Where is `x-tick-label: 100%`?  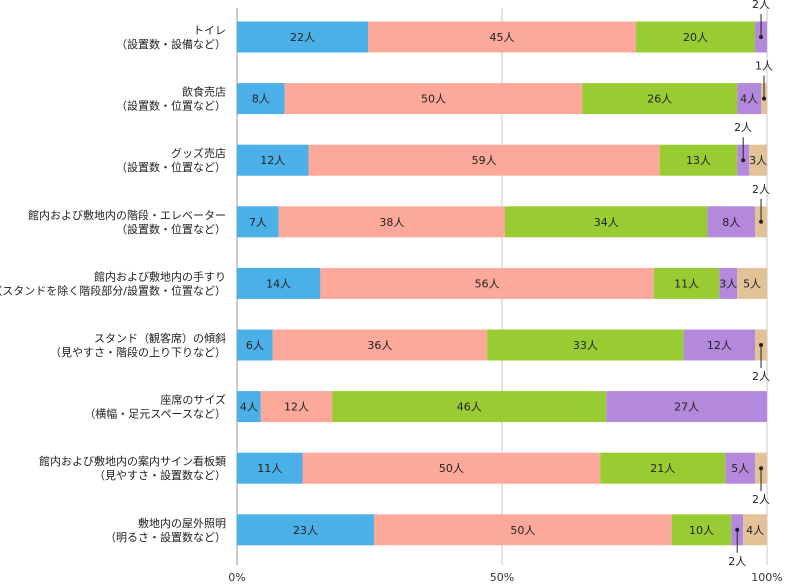 x-tick-label: 100% is located at coordinates (766, 577).